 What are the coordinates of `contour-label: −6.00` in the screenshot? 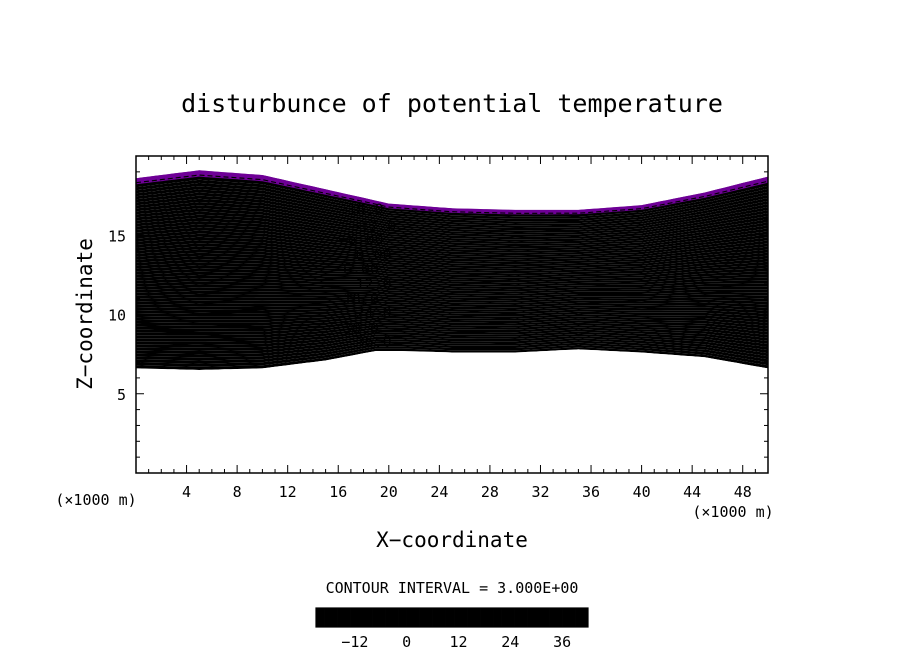 It's located at (360, 239).